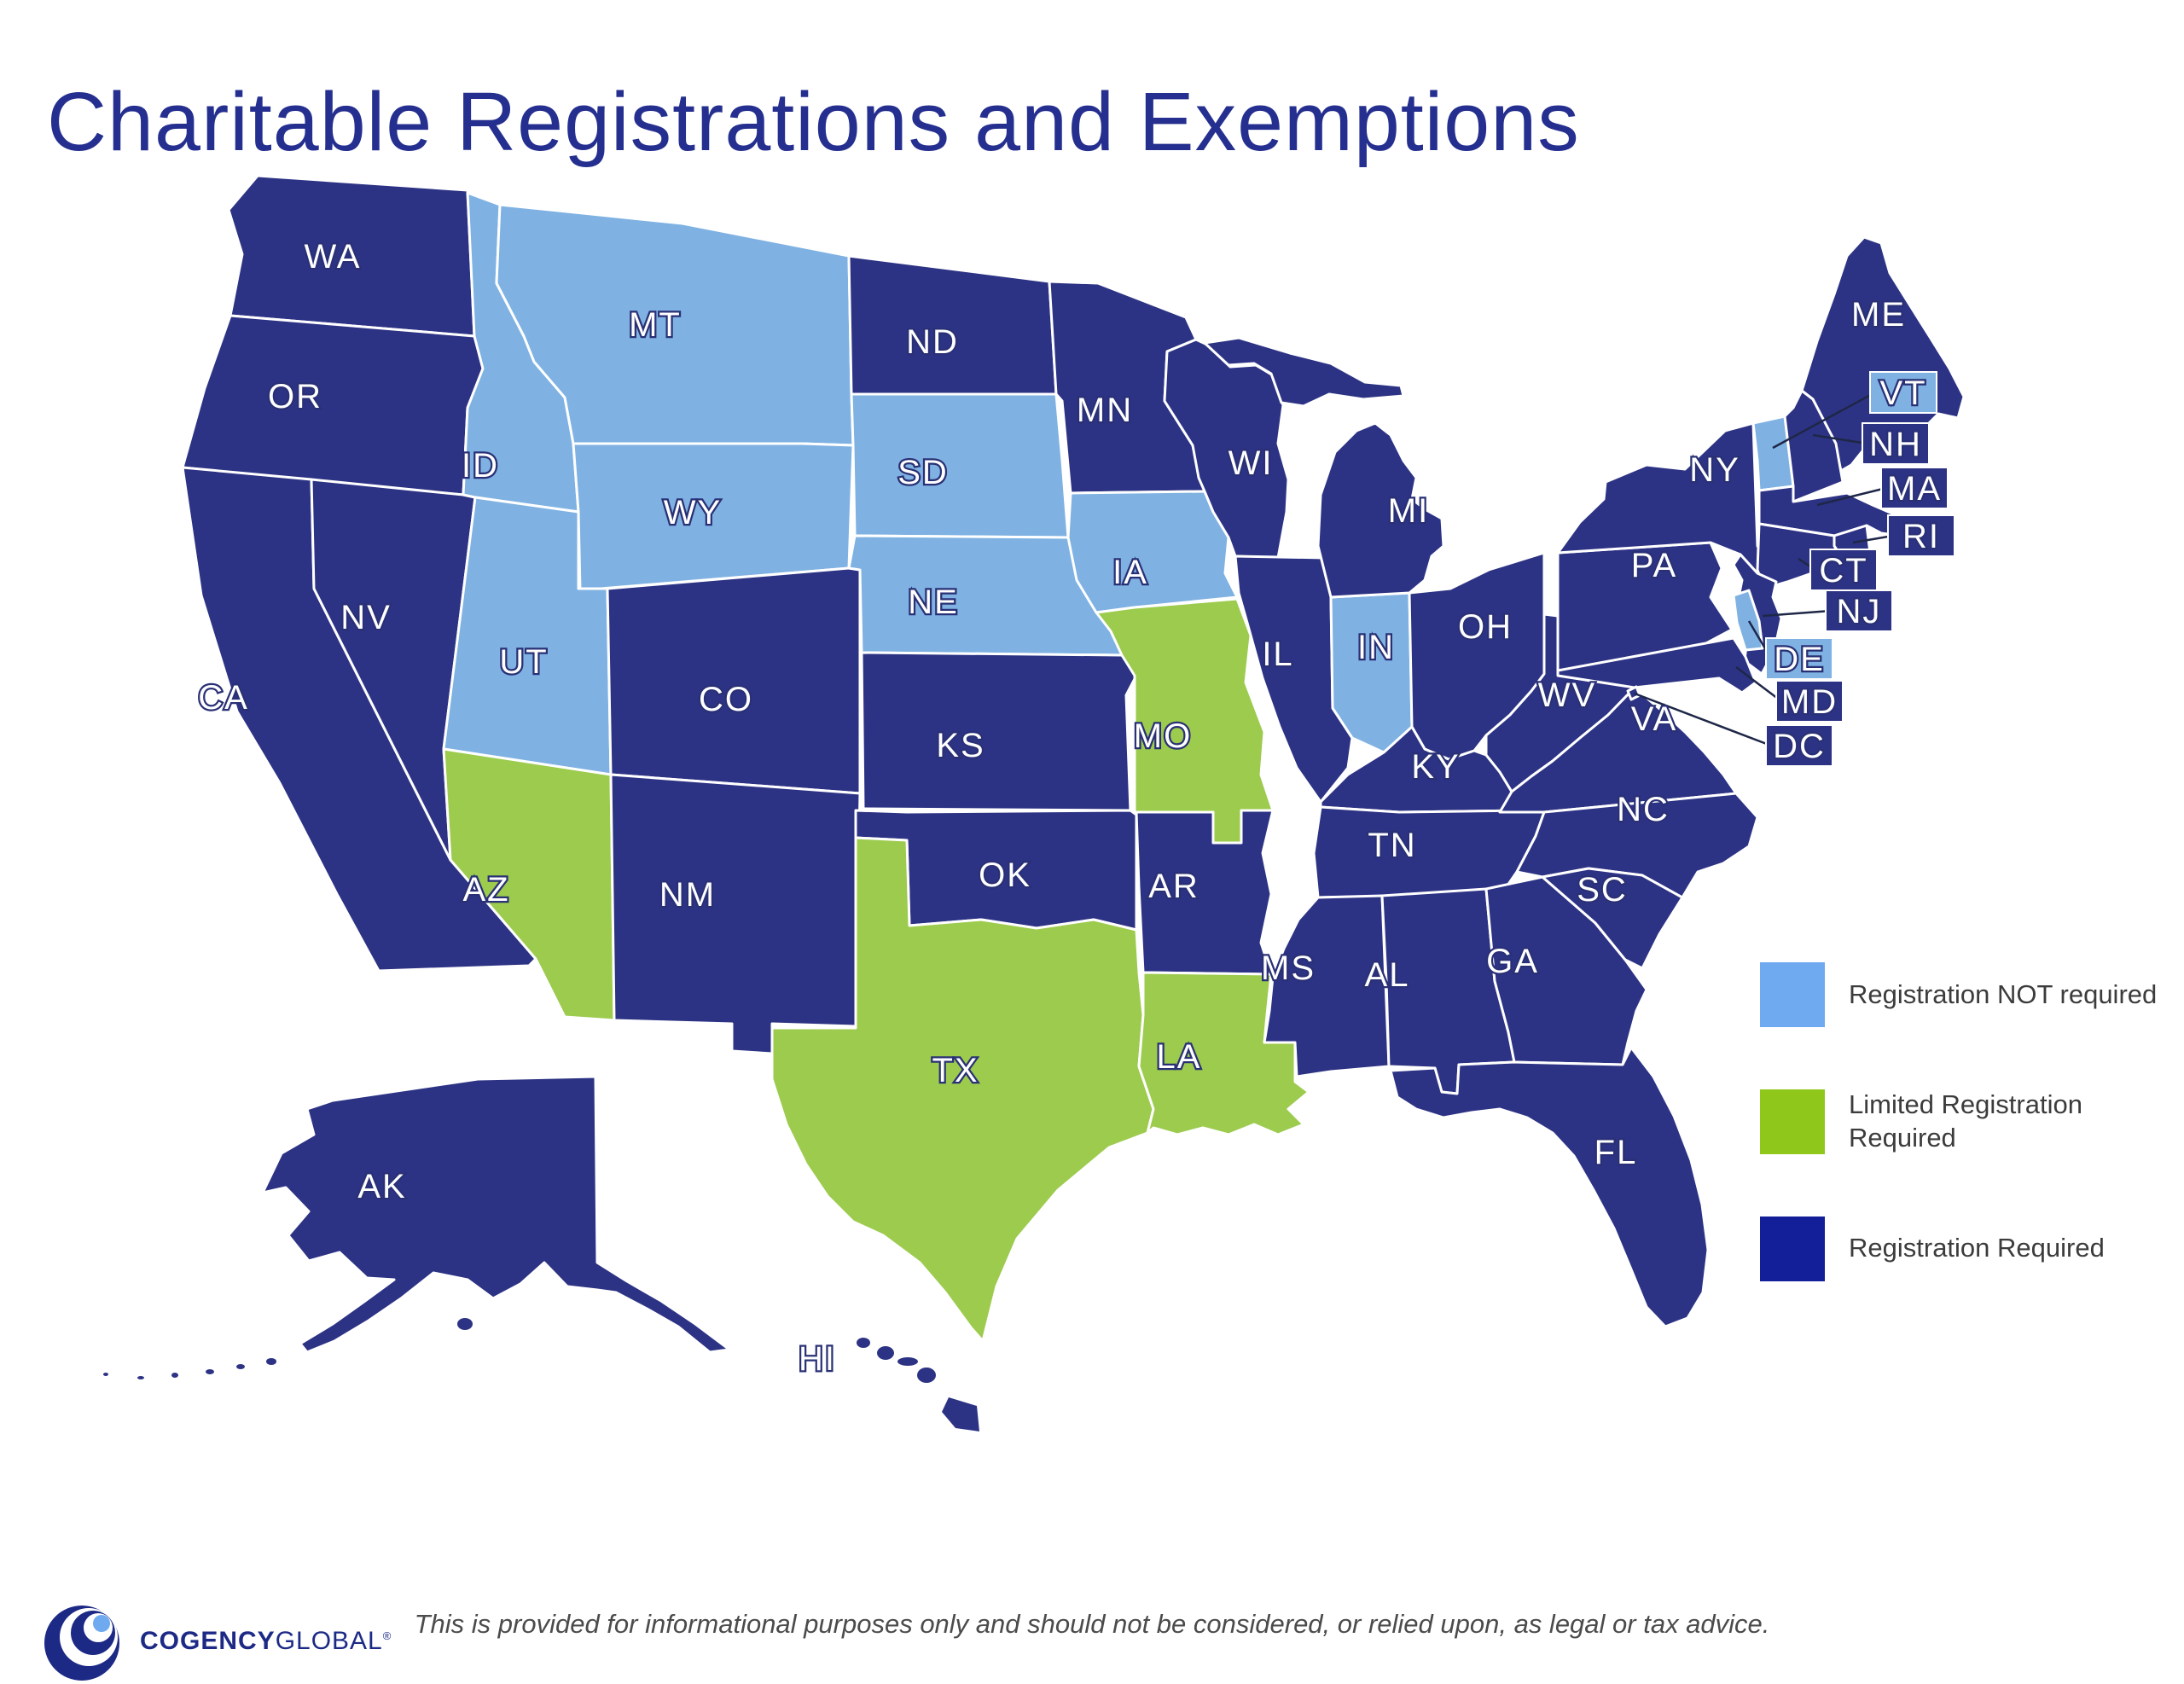  What do you see at coordinates (1703, 719) in the screenshot?
I see `leader-line-DC` at bounding box center [1703, 719].